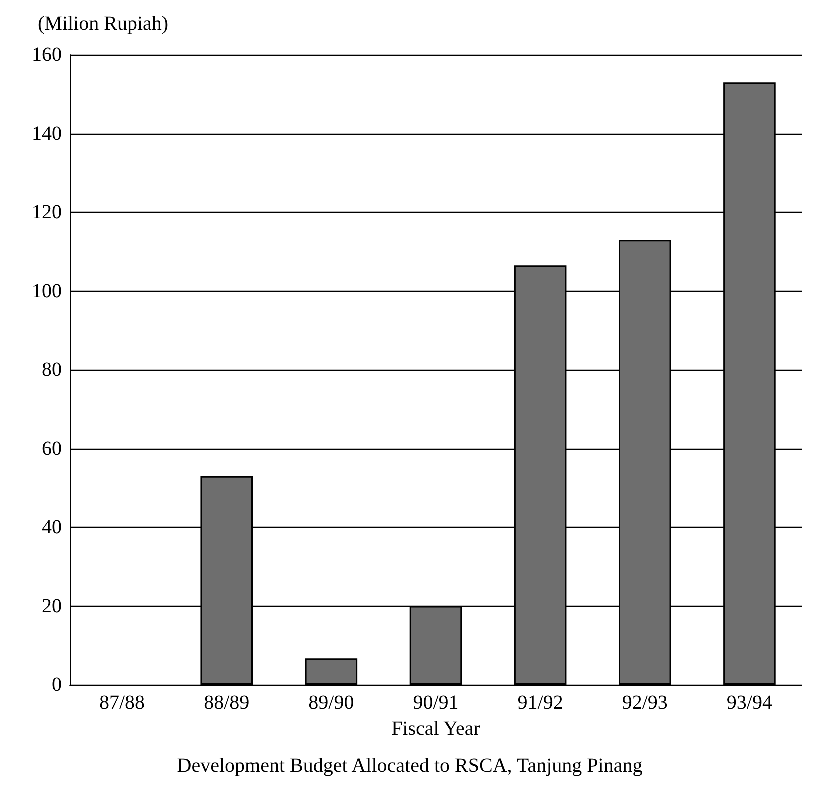  I want to click on x-tick-label: 87/88, so click(123, 703).